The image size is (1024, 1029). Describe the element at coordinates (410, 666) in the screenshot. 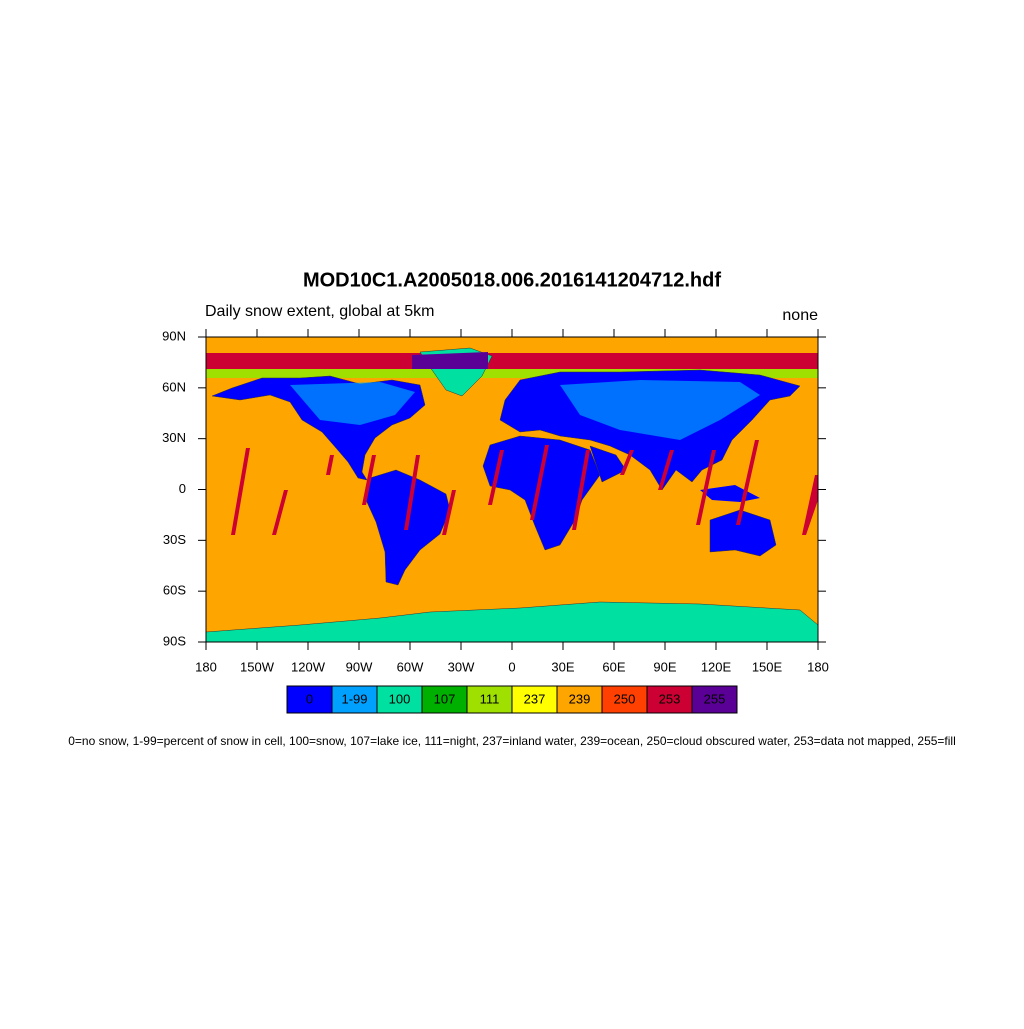

I see `x-tick-label: 60W` at that location.